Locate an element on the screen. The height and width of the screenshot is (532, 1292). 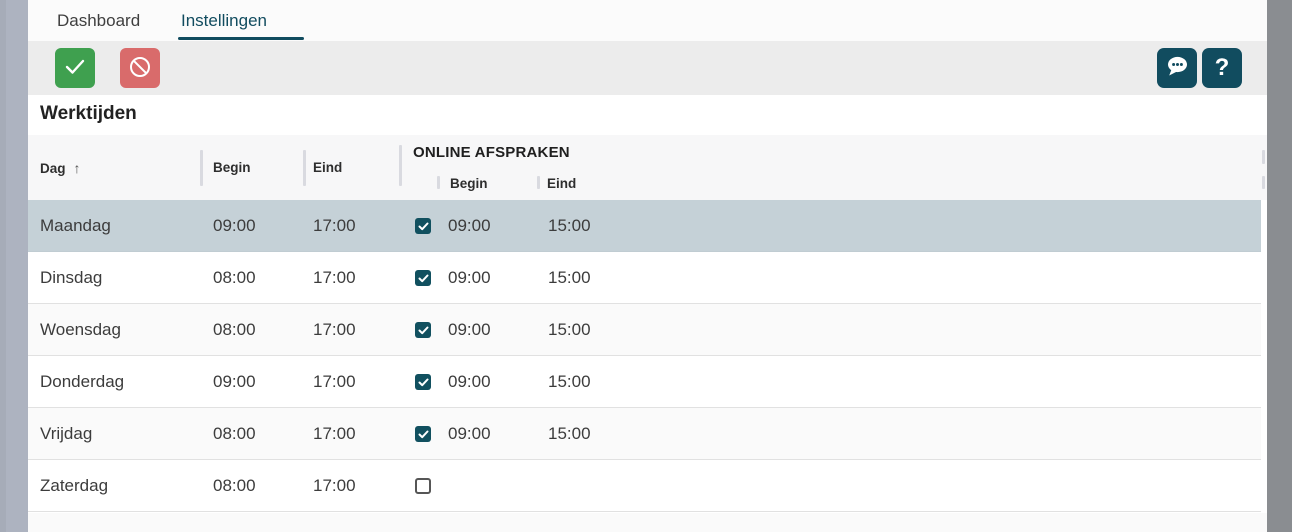
chat-button is located at coordinates (1177, 68).